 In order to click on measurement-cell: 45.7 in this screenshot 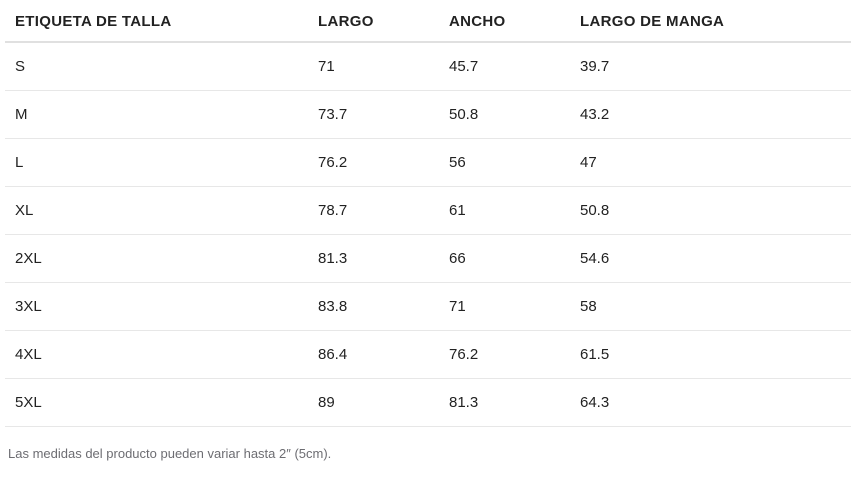, I will do `click(504, 66)`.